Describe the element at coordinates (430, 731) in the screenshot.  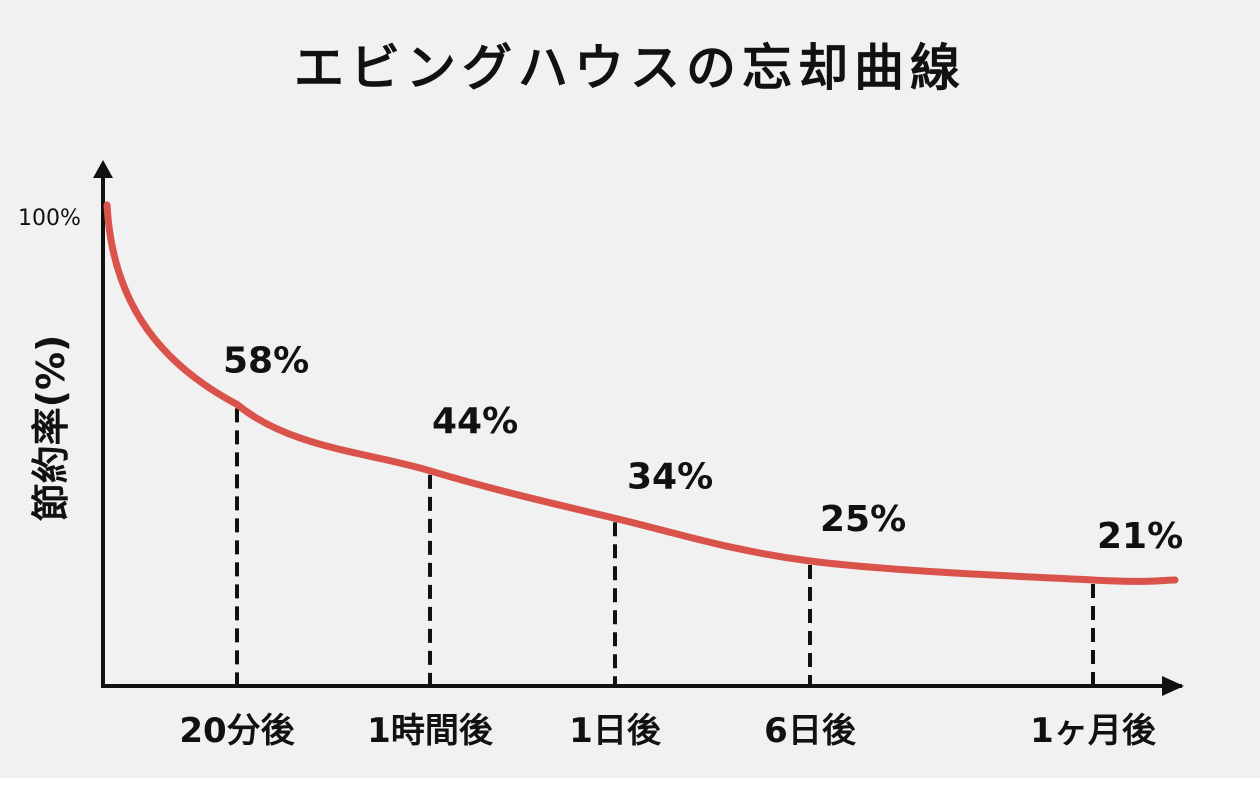
I see `x-tick-label-2: 1時間後` at that location.